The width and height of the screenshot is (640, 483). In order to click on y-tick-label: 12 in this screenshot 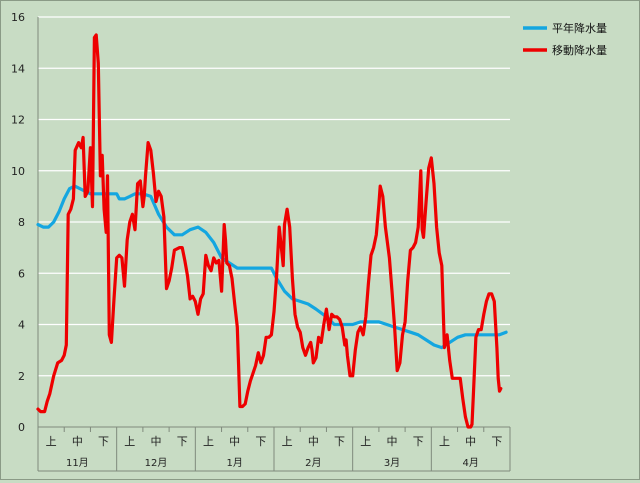, I will do `click(18, 120)`.